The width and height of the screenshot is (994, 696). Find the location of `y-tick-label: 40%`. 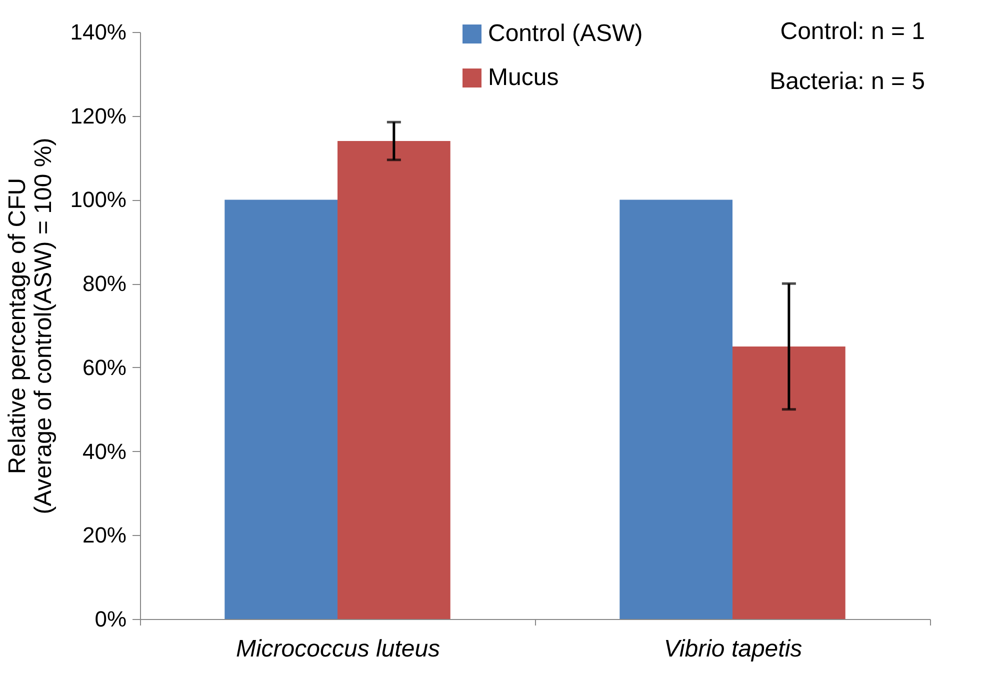

y-tick-label: 40% is located at coordinates (104, 451).